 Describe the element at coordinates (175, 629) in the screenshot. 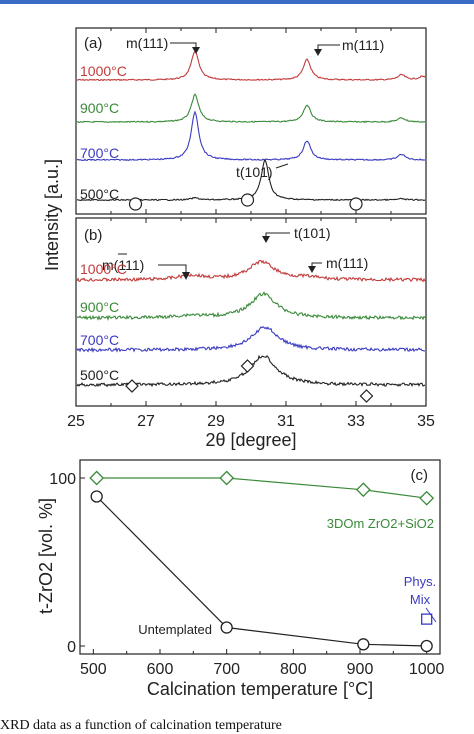

I see `legend-untemplated: Untemplated` at that location.